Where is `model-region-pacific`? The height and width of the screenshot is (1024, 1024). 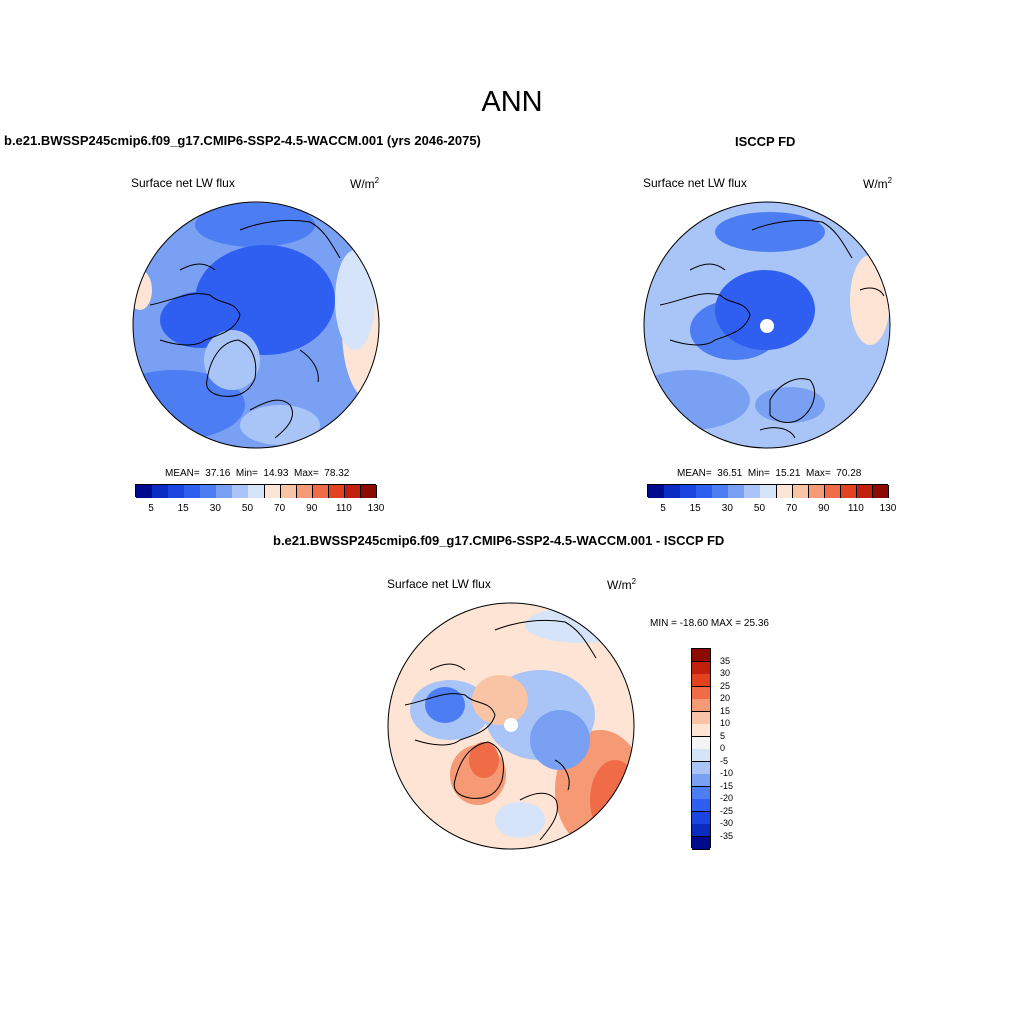
model-region-pacific is located at coordinates (189, 405).